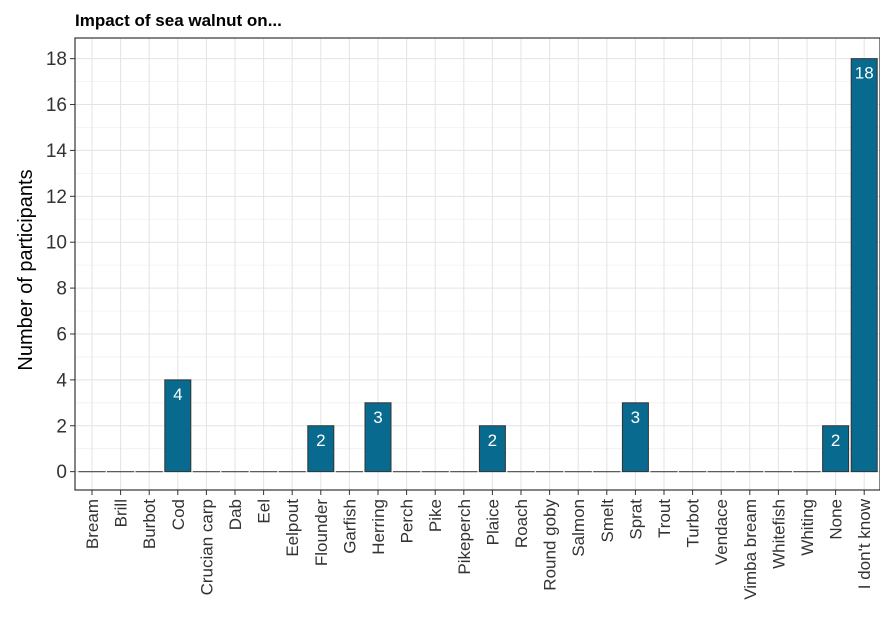 The image size is (880, 634). What do you see at coordinates (664, 518) in the screenshot?
I see `x-tick-label: Trout` at bounding box center [664, 518].